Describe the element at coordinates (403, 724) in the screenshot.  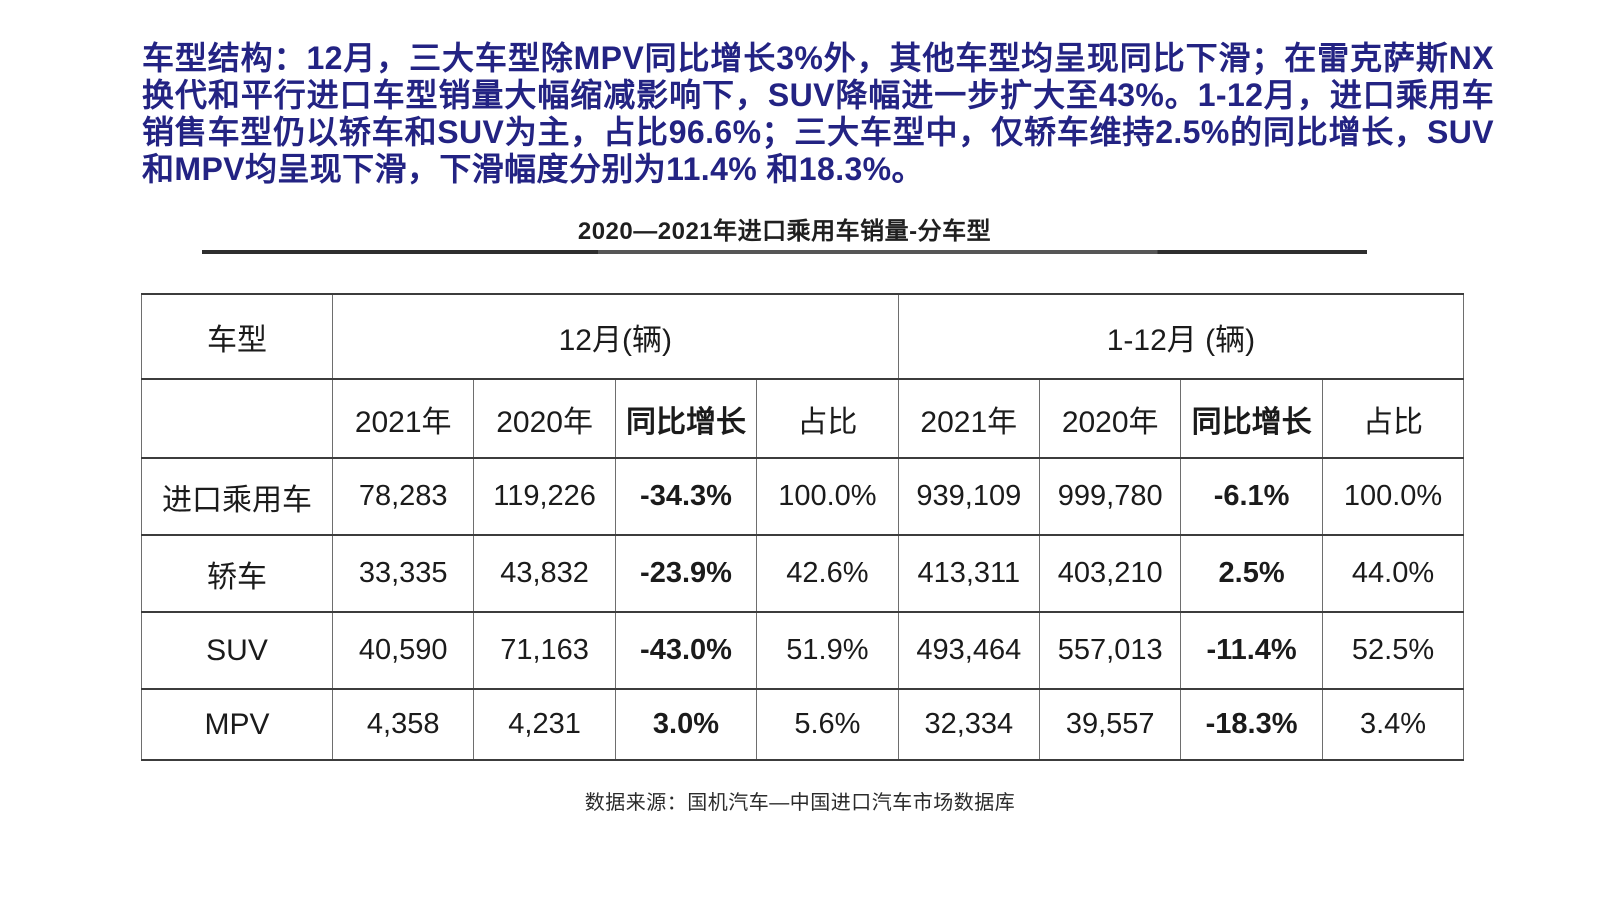
I see `table-cell: 4,358` at that location.